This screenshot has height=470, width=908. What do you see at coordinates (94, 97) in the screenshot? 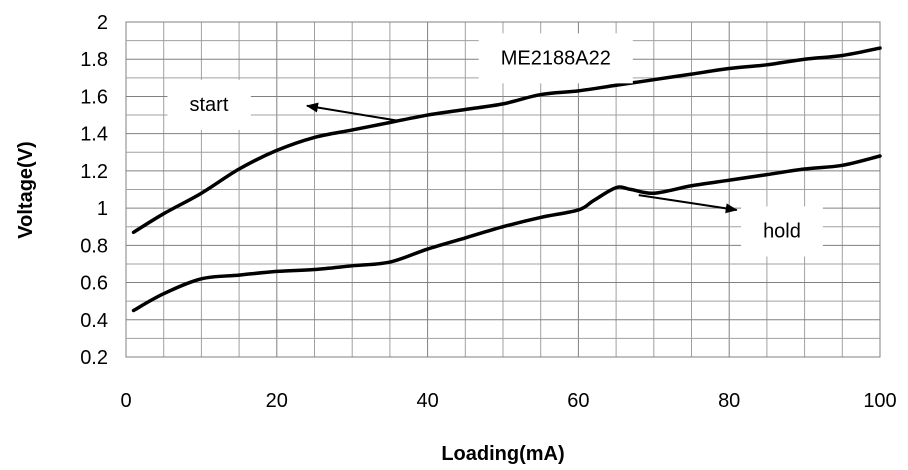
I see `y-tick-label: 1.6` at bounding box center [94, 97].